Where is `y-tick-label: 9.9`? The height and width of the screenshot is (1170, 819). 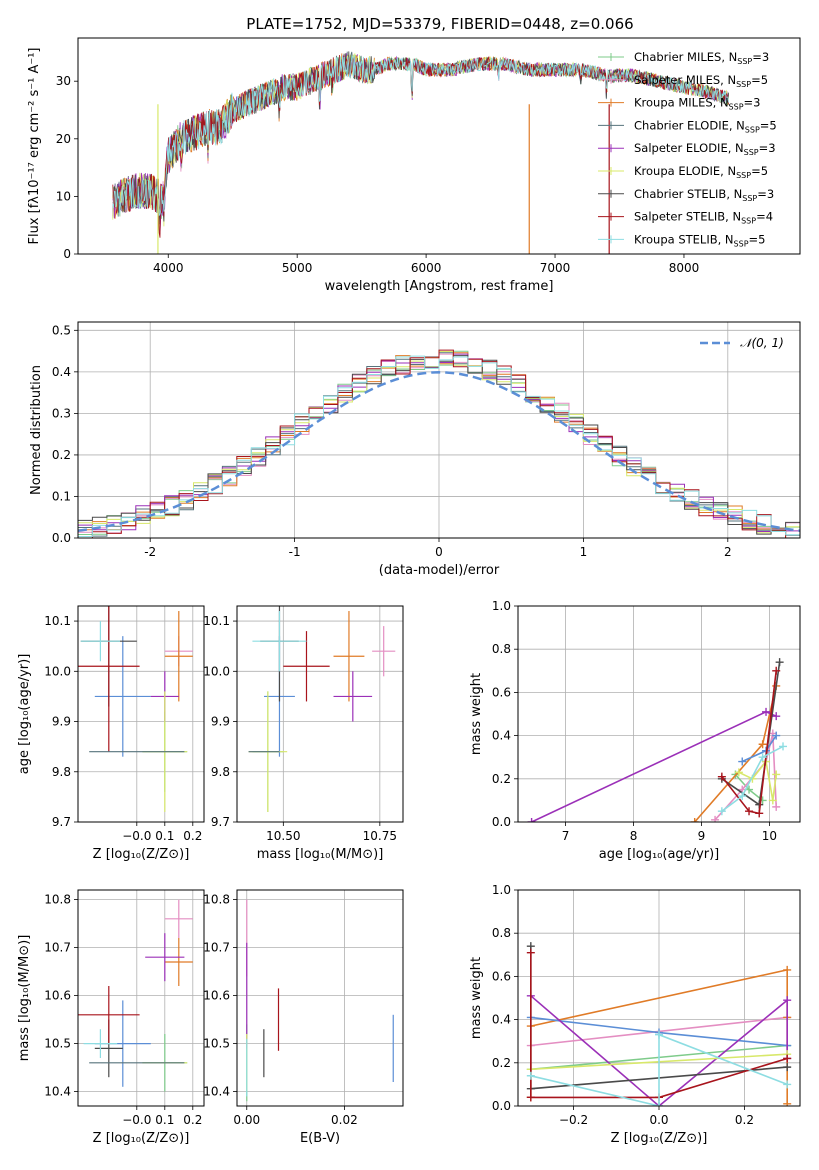 y-tick-label: 9.9 is located at coordinates (61, 722).